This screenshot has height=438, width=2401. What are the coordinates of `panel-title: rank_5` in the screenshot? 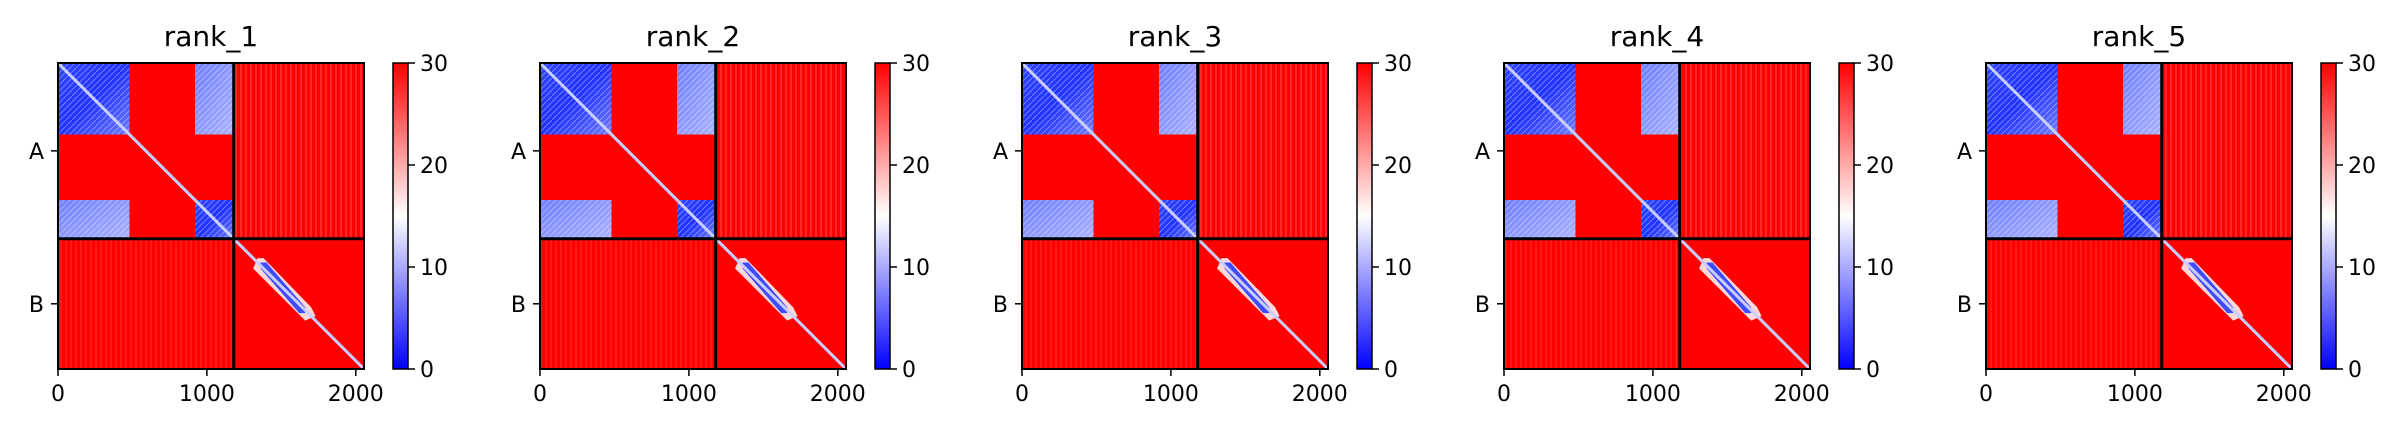 It's located at (2139, 36).